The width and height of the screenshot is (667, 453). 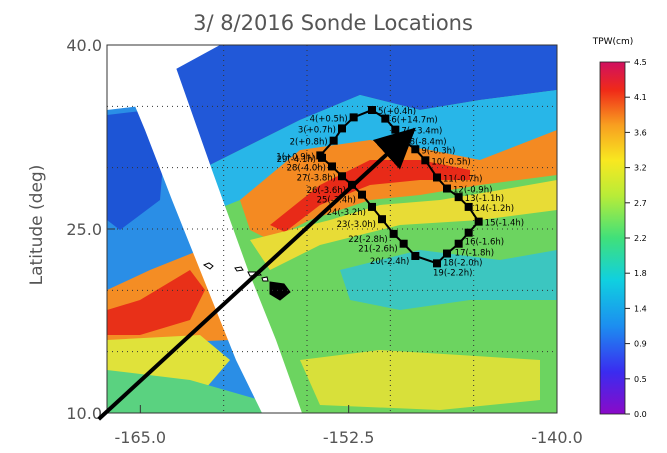 What do you see at coordinates (377, 250) in the screenshot?
I see `sonde-label: 21(-2.6h)` at bounding box center [377, 250].